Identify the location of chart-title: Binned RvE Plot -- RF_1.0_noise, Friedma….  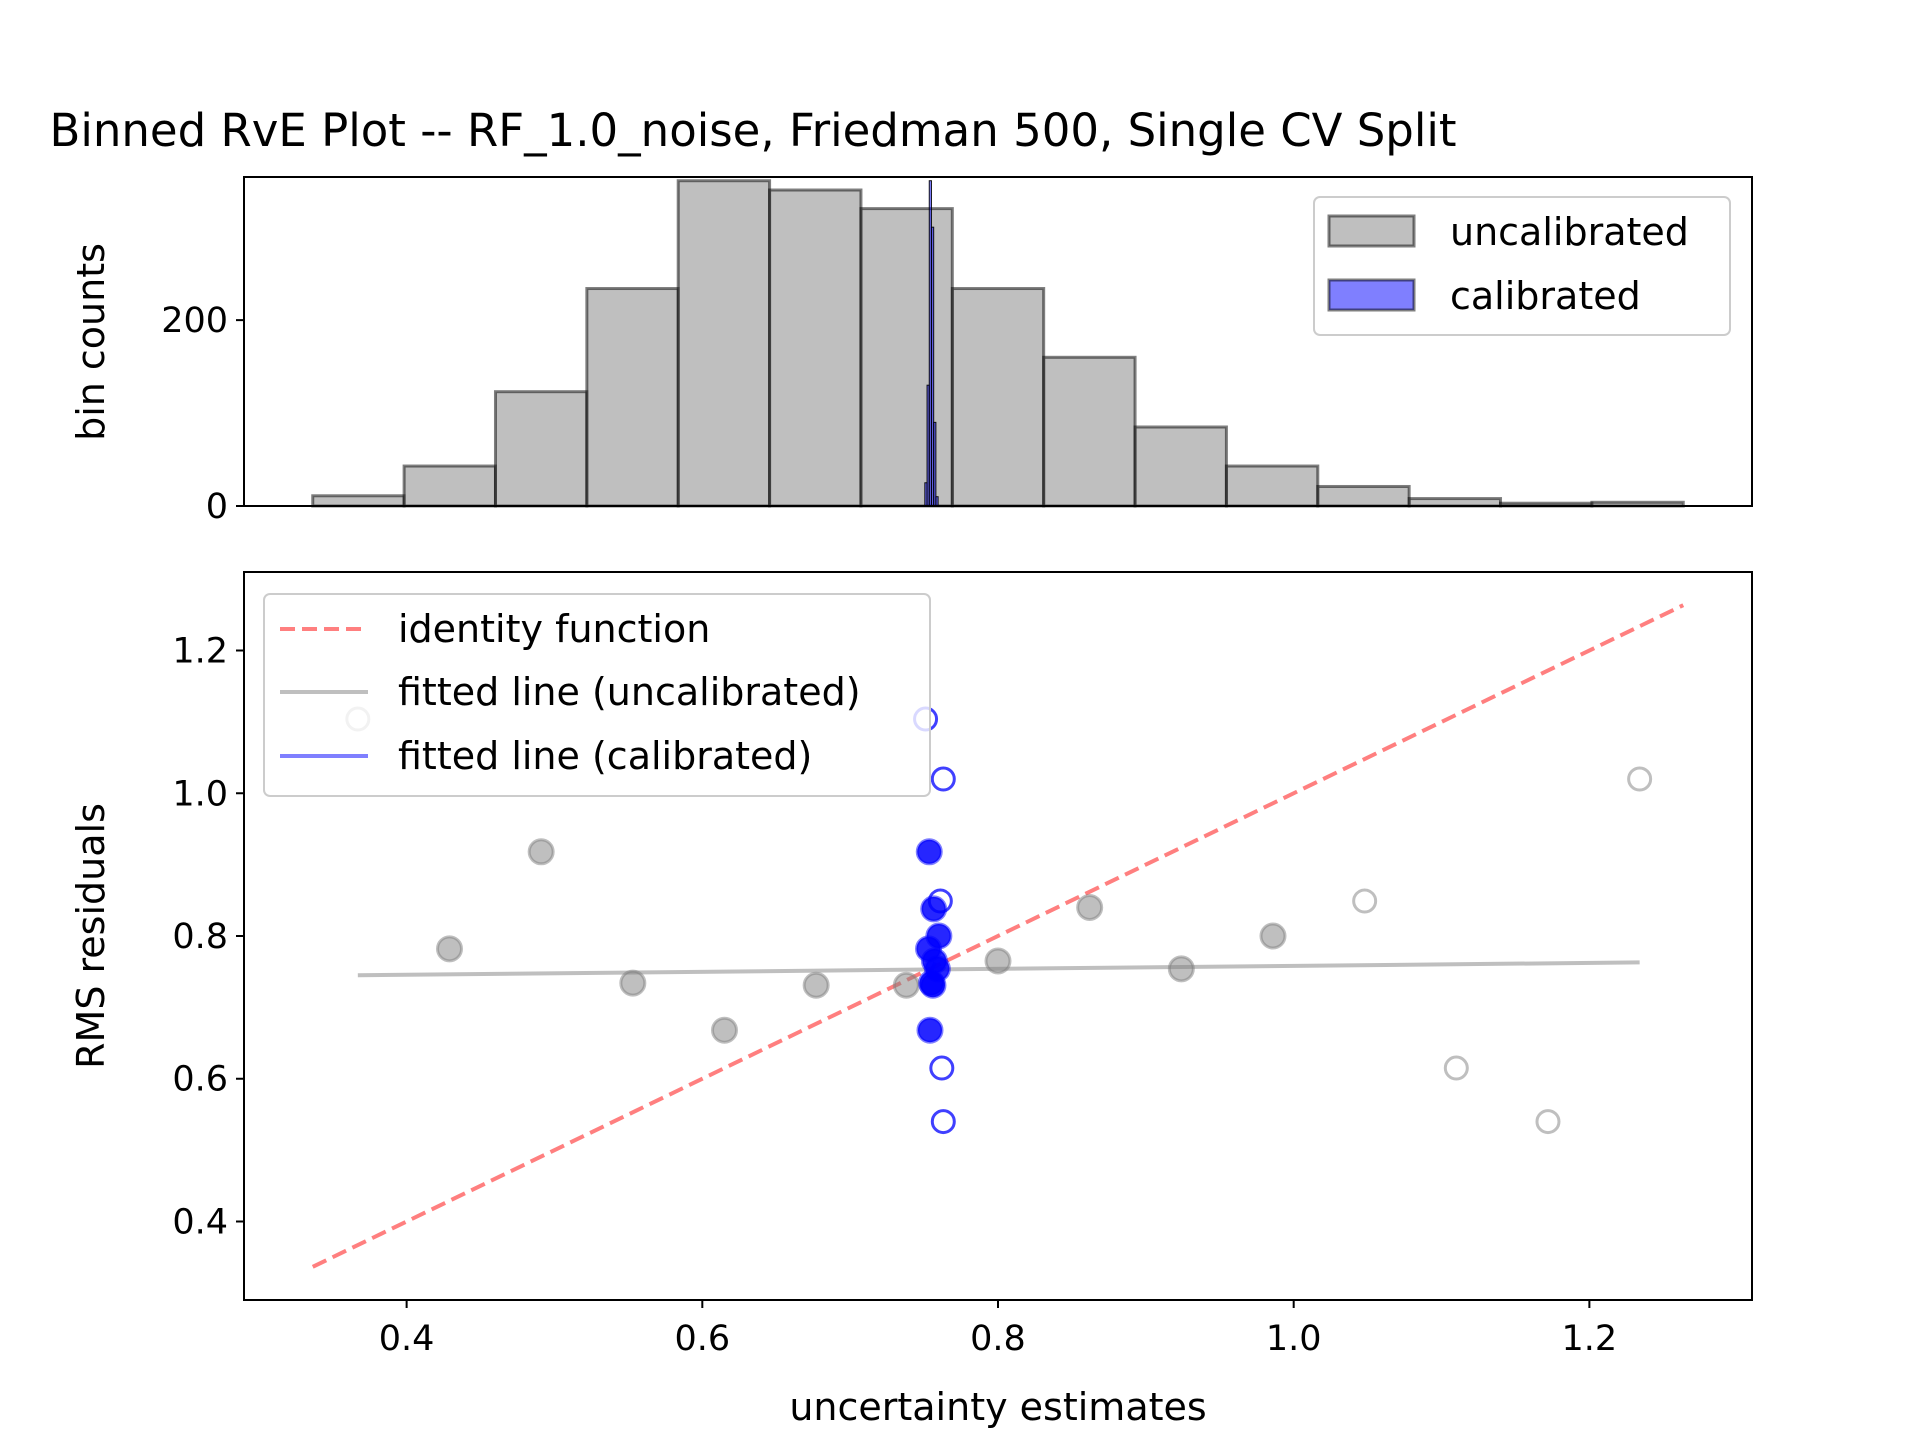
(752, 130).